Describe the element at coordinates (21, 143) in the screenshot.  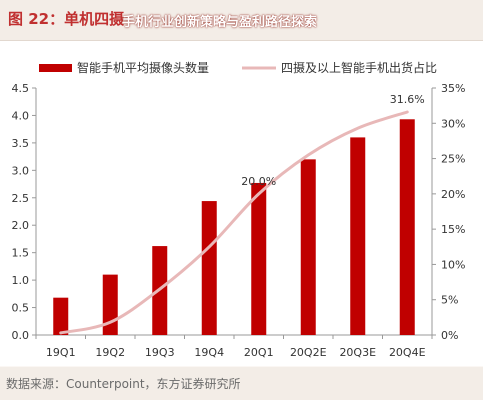
I see `left-tick-label: 3.5` at that location.